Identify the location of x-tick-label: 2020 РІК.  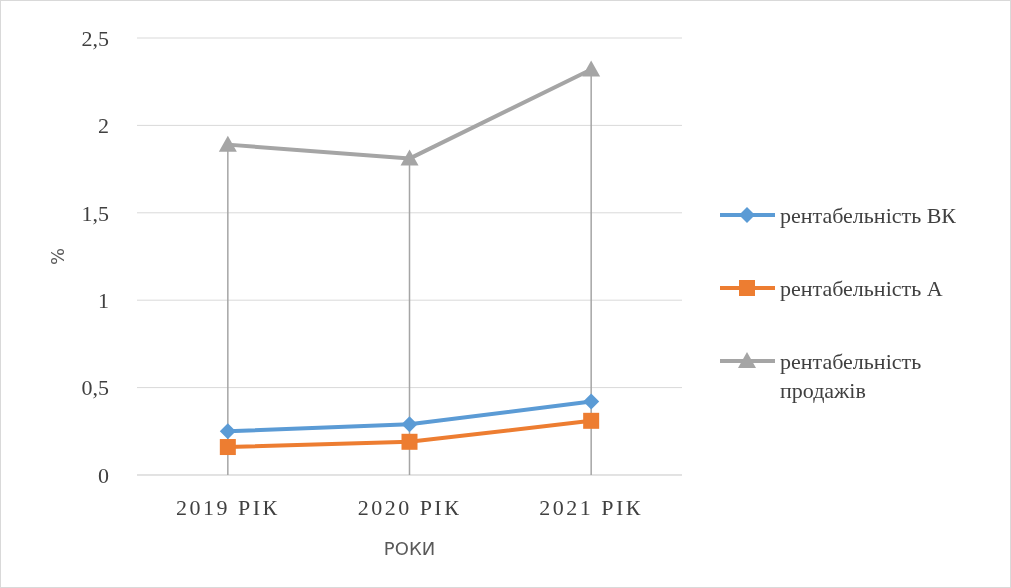
(409, 507).